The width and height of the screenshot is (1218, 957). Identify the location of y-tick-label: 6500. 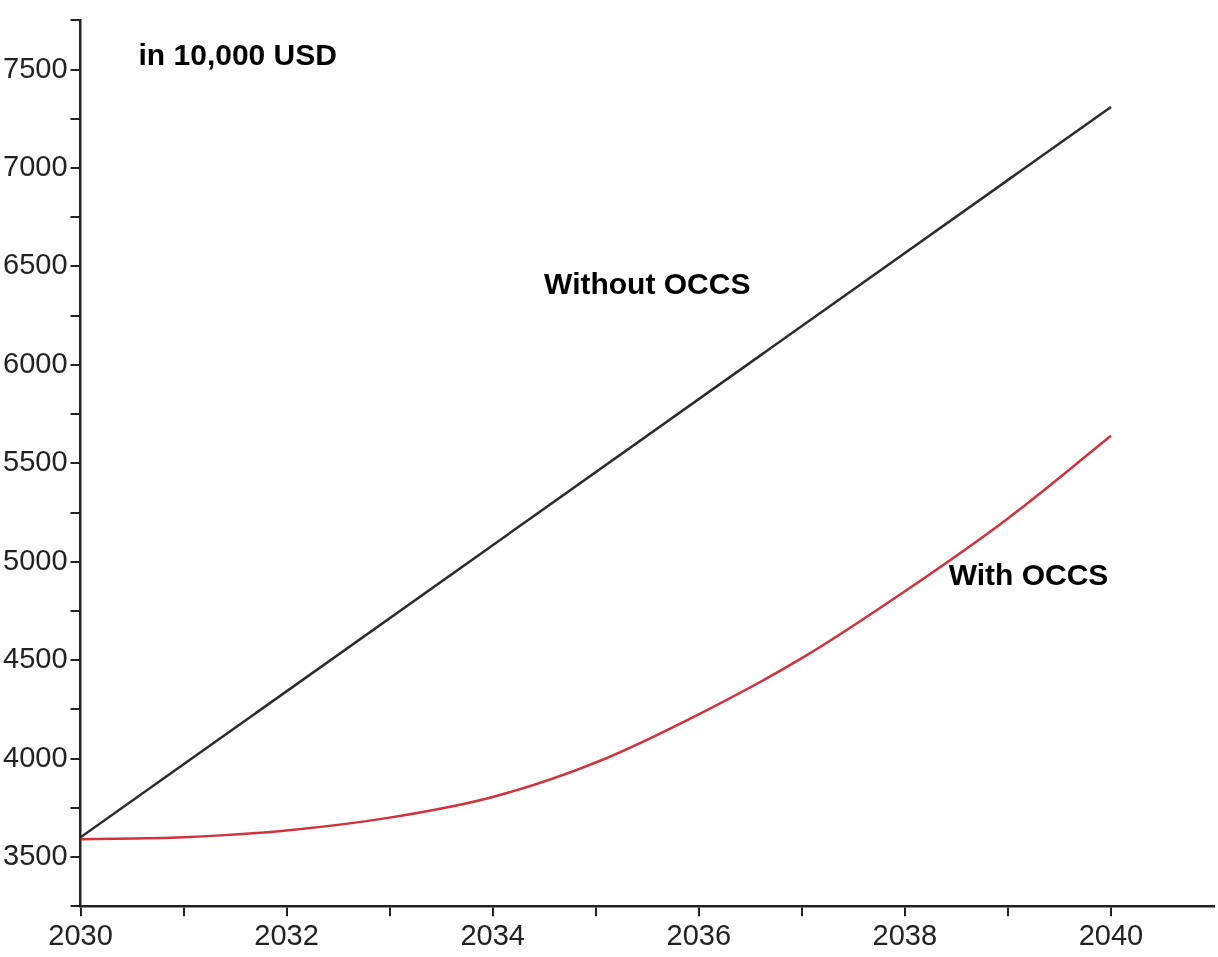
(35, 264).